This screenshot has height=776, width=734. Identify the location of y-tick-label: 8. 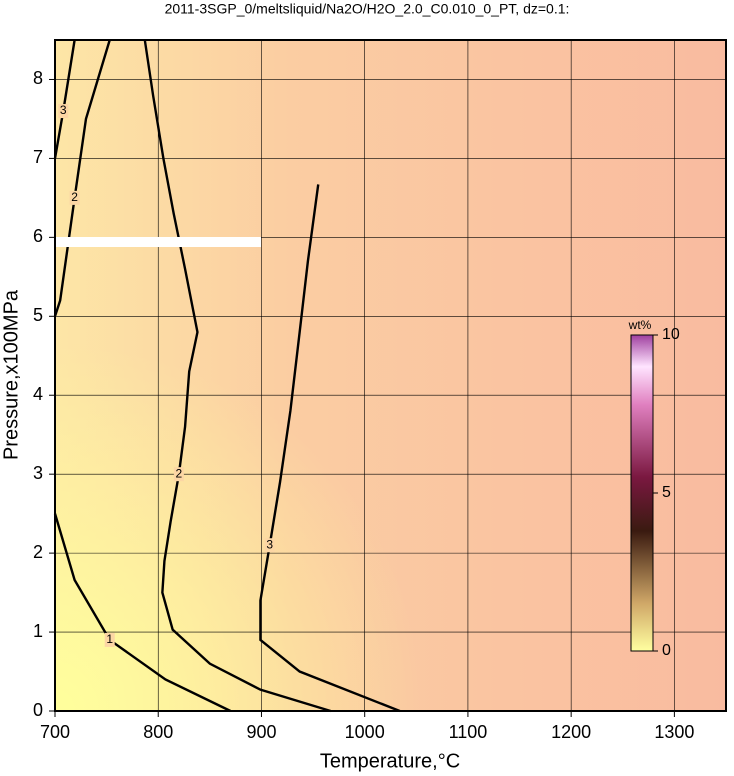
(38, 78).